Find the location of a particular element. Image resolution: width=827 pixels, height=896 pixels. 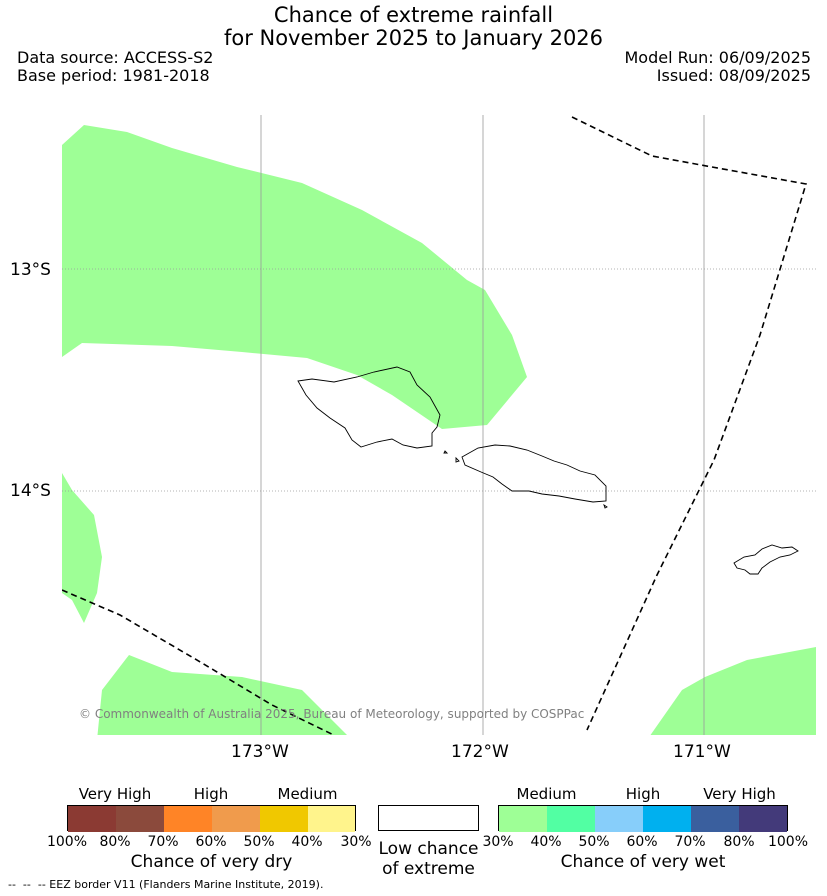

base-period-label: Base period: 1981-2018 is located at coordinates (113, 75).